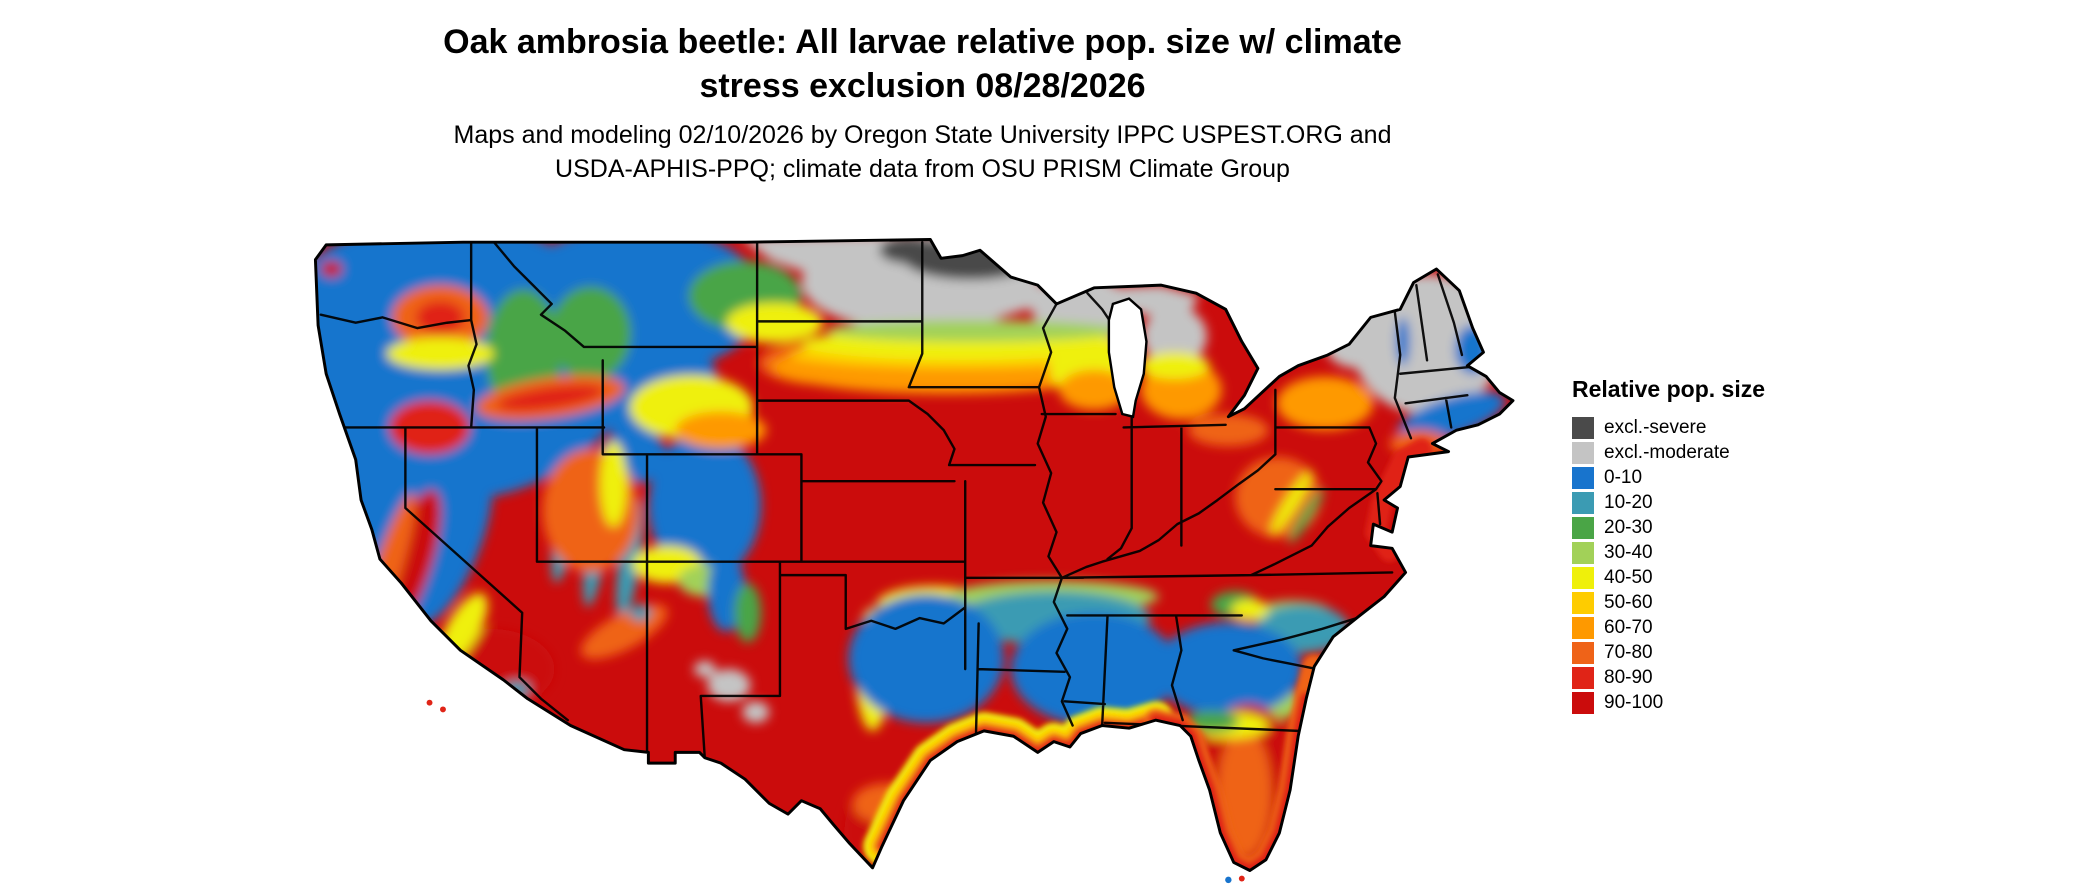  Describe the element at coordinates (1668, 527) in the screenshot. I see `legend-row: 20-30` at that location.